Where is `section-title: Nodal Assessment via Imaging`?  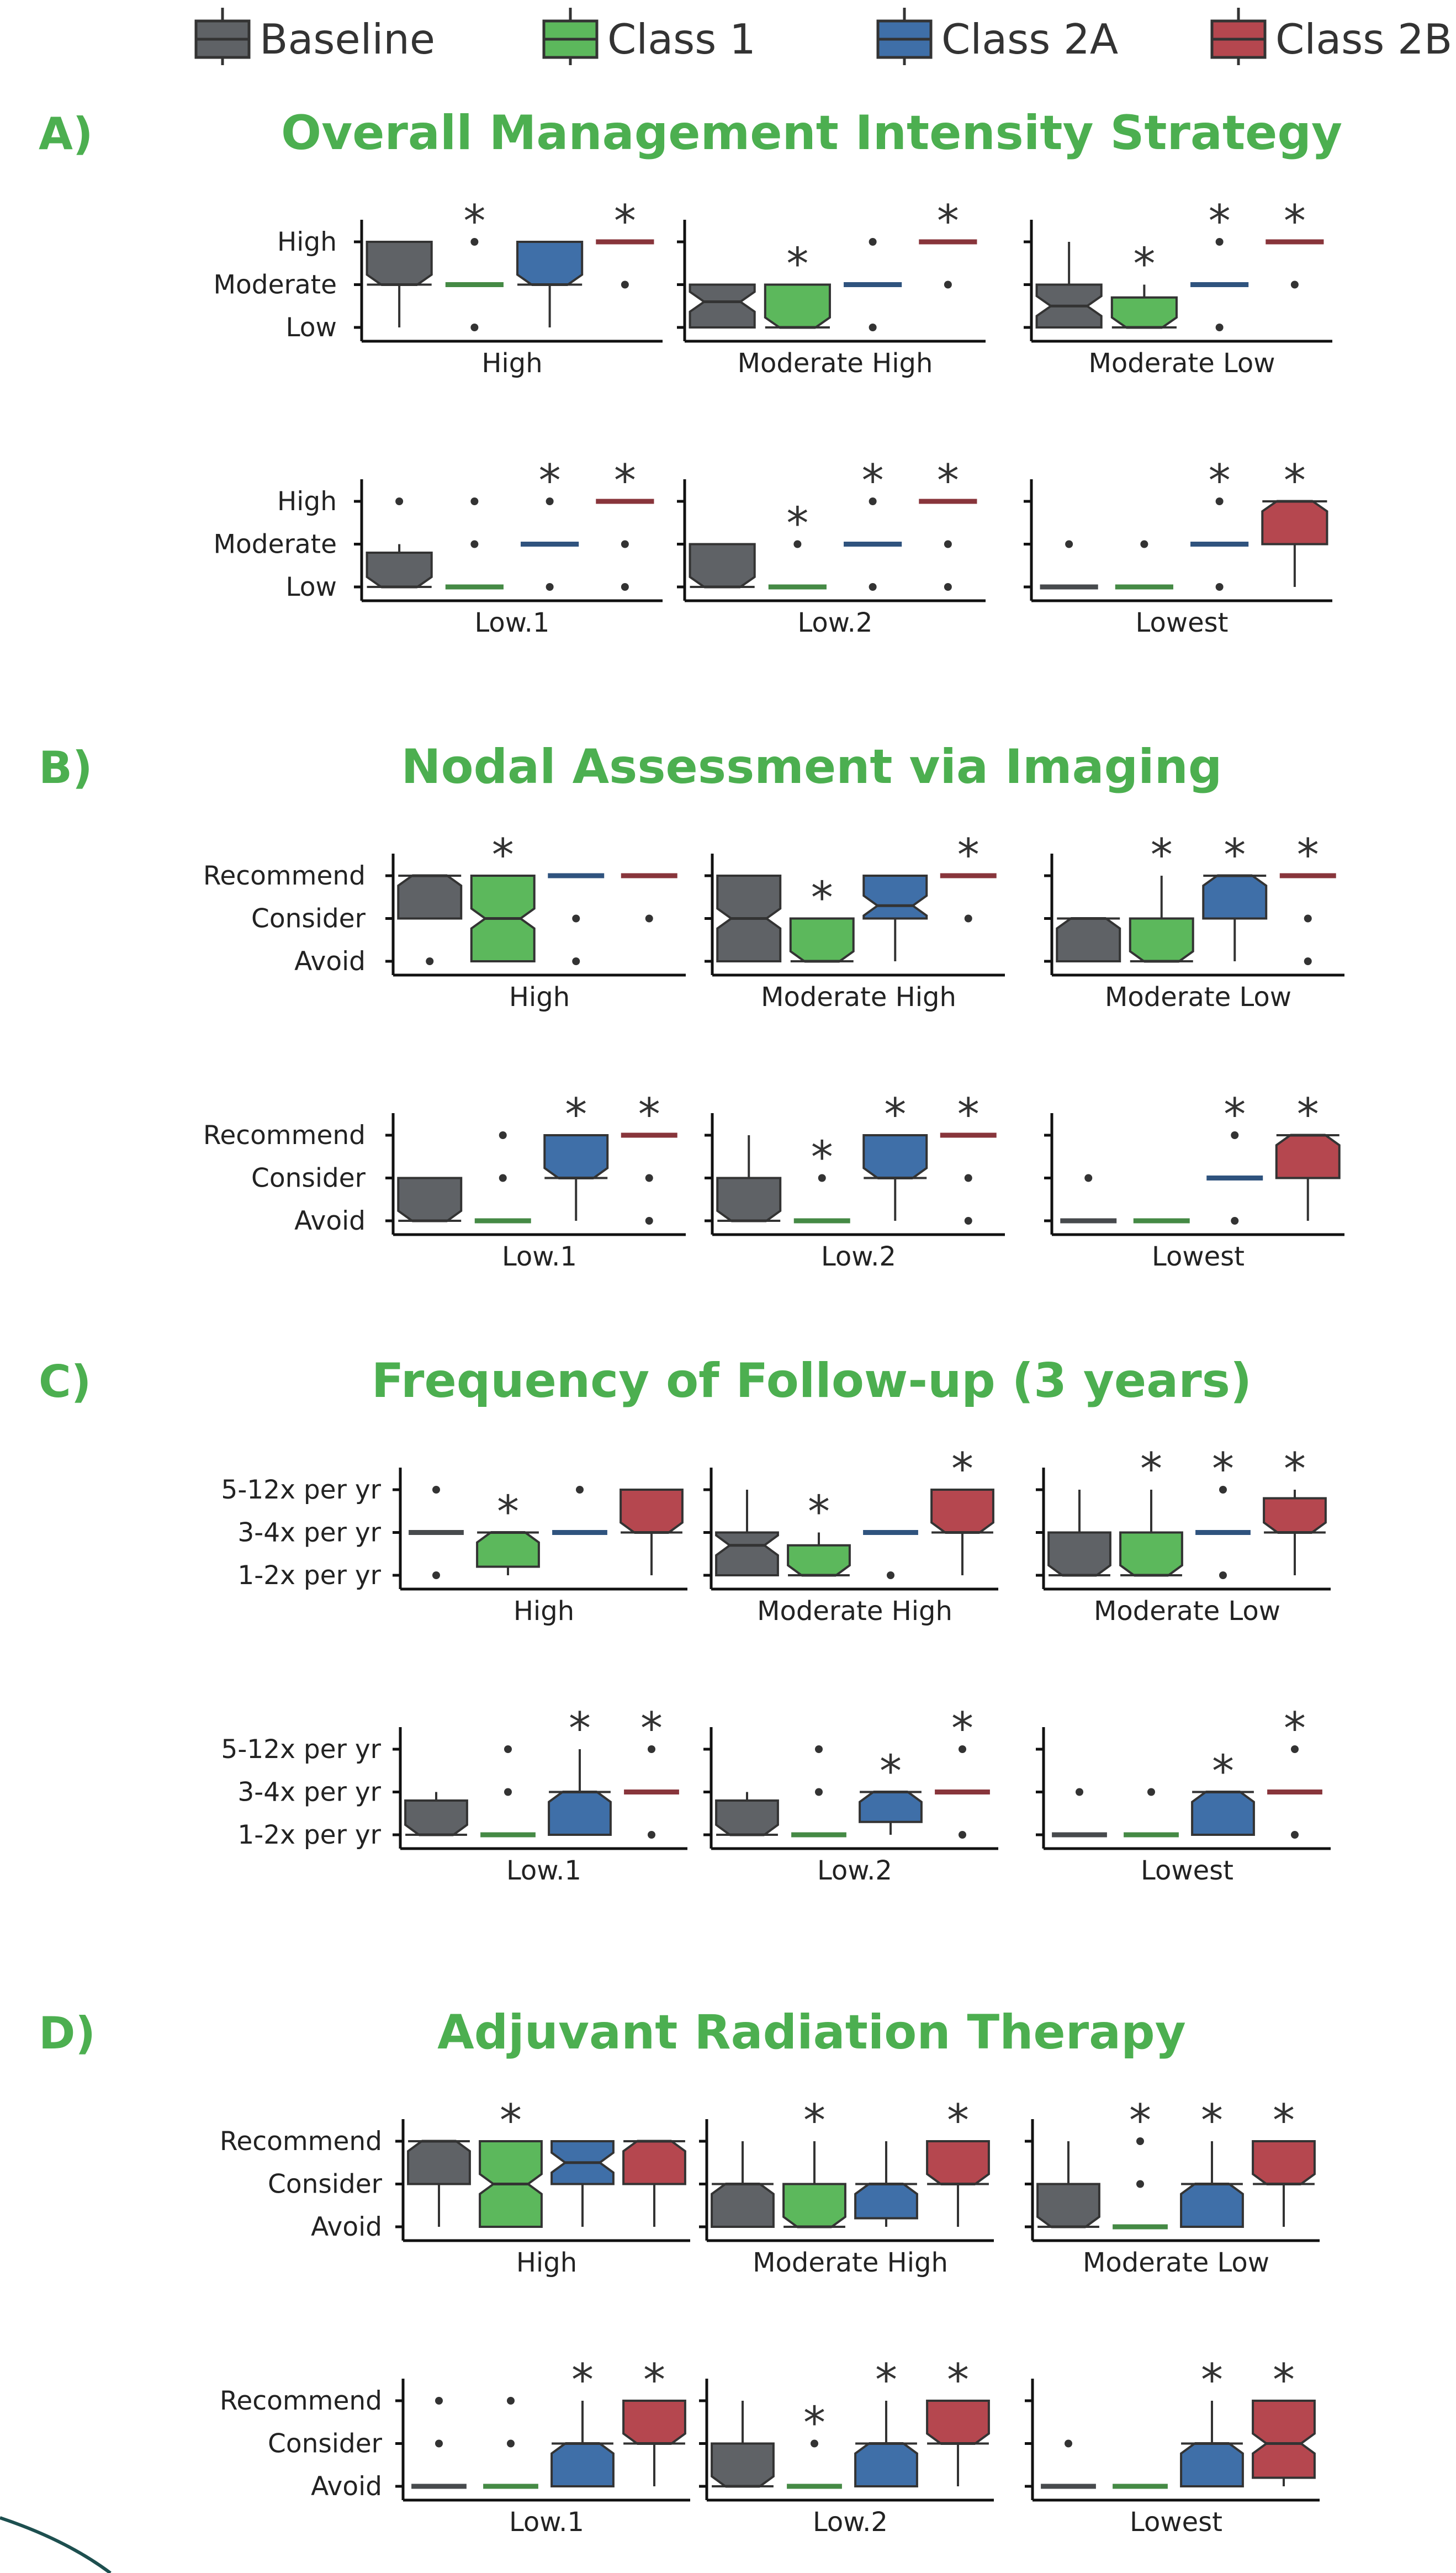
section-title: Nodal Assessment via Imaging is located at coordinates (811, 767).